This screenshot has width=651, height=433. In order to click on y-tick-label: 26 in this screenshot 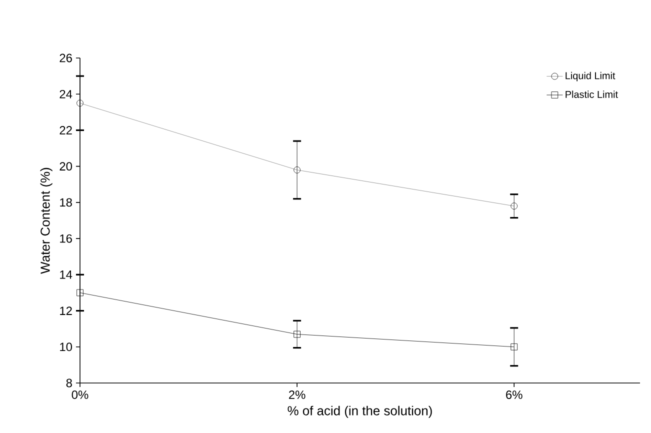, I will do `click(66, 58)`.